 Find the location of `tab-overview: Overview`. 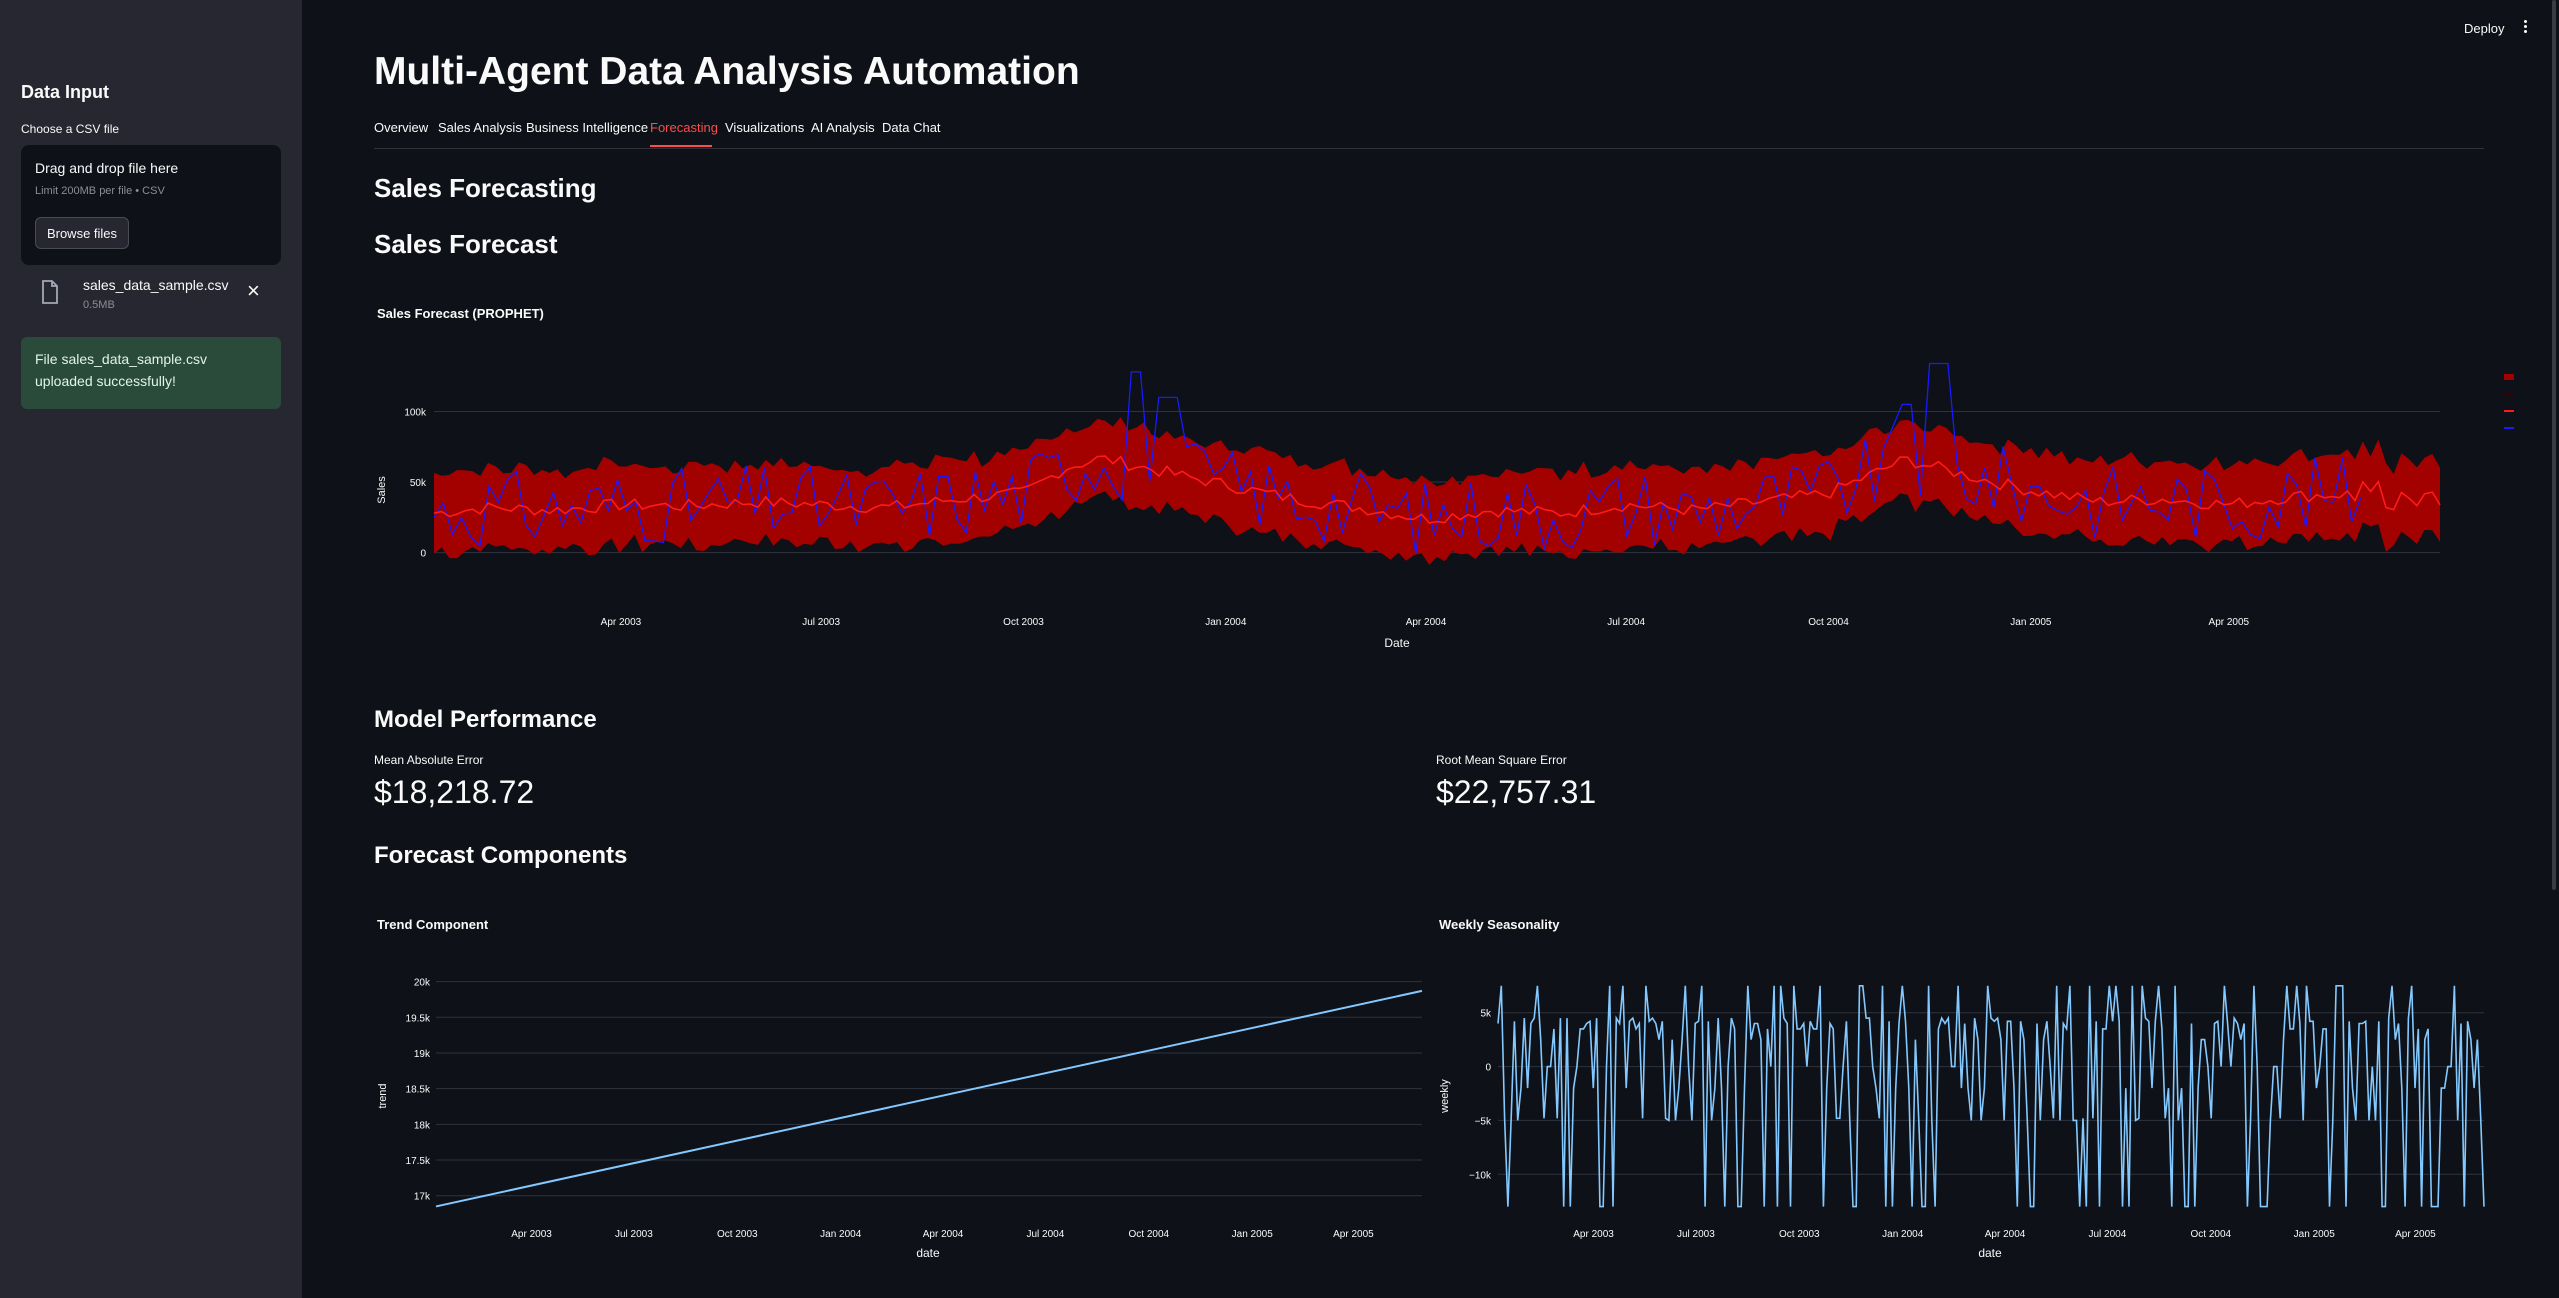

tab-overview: Overview is located at coordinates (401, 127).